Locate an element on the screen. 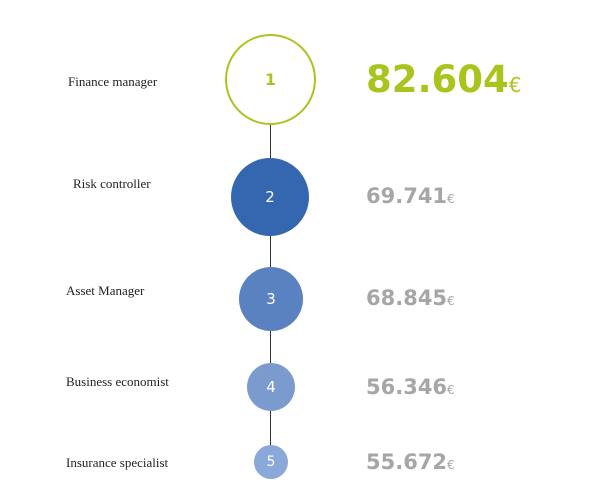 The image size is (595, 502). rank-number-2: 2 is located at coordinates (270, 197).